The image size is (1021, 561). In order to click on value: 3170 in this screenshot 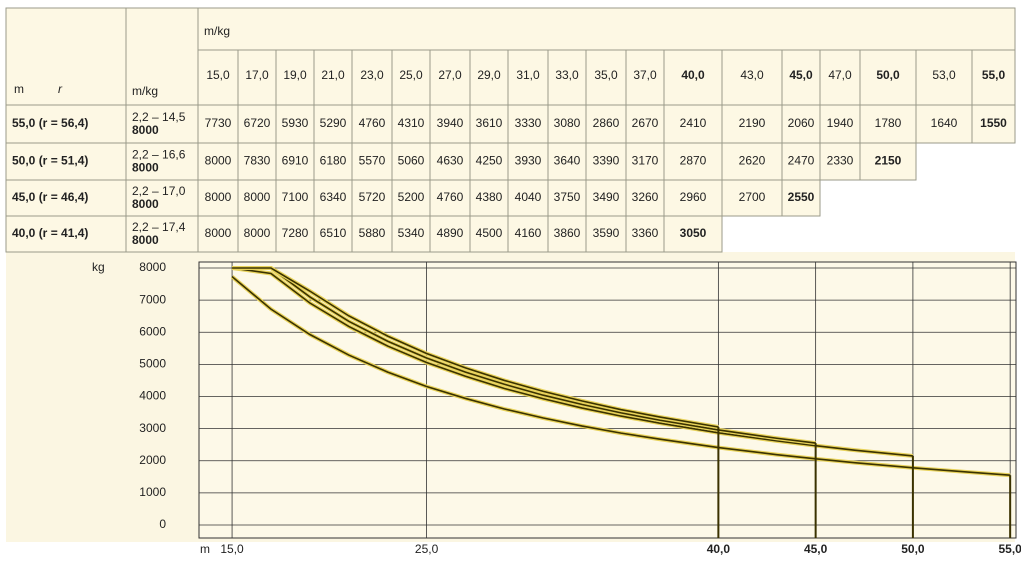, I will do `click(645, 161)`.